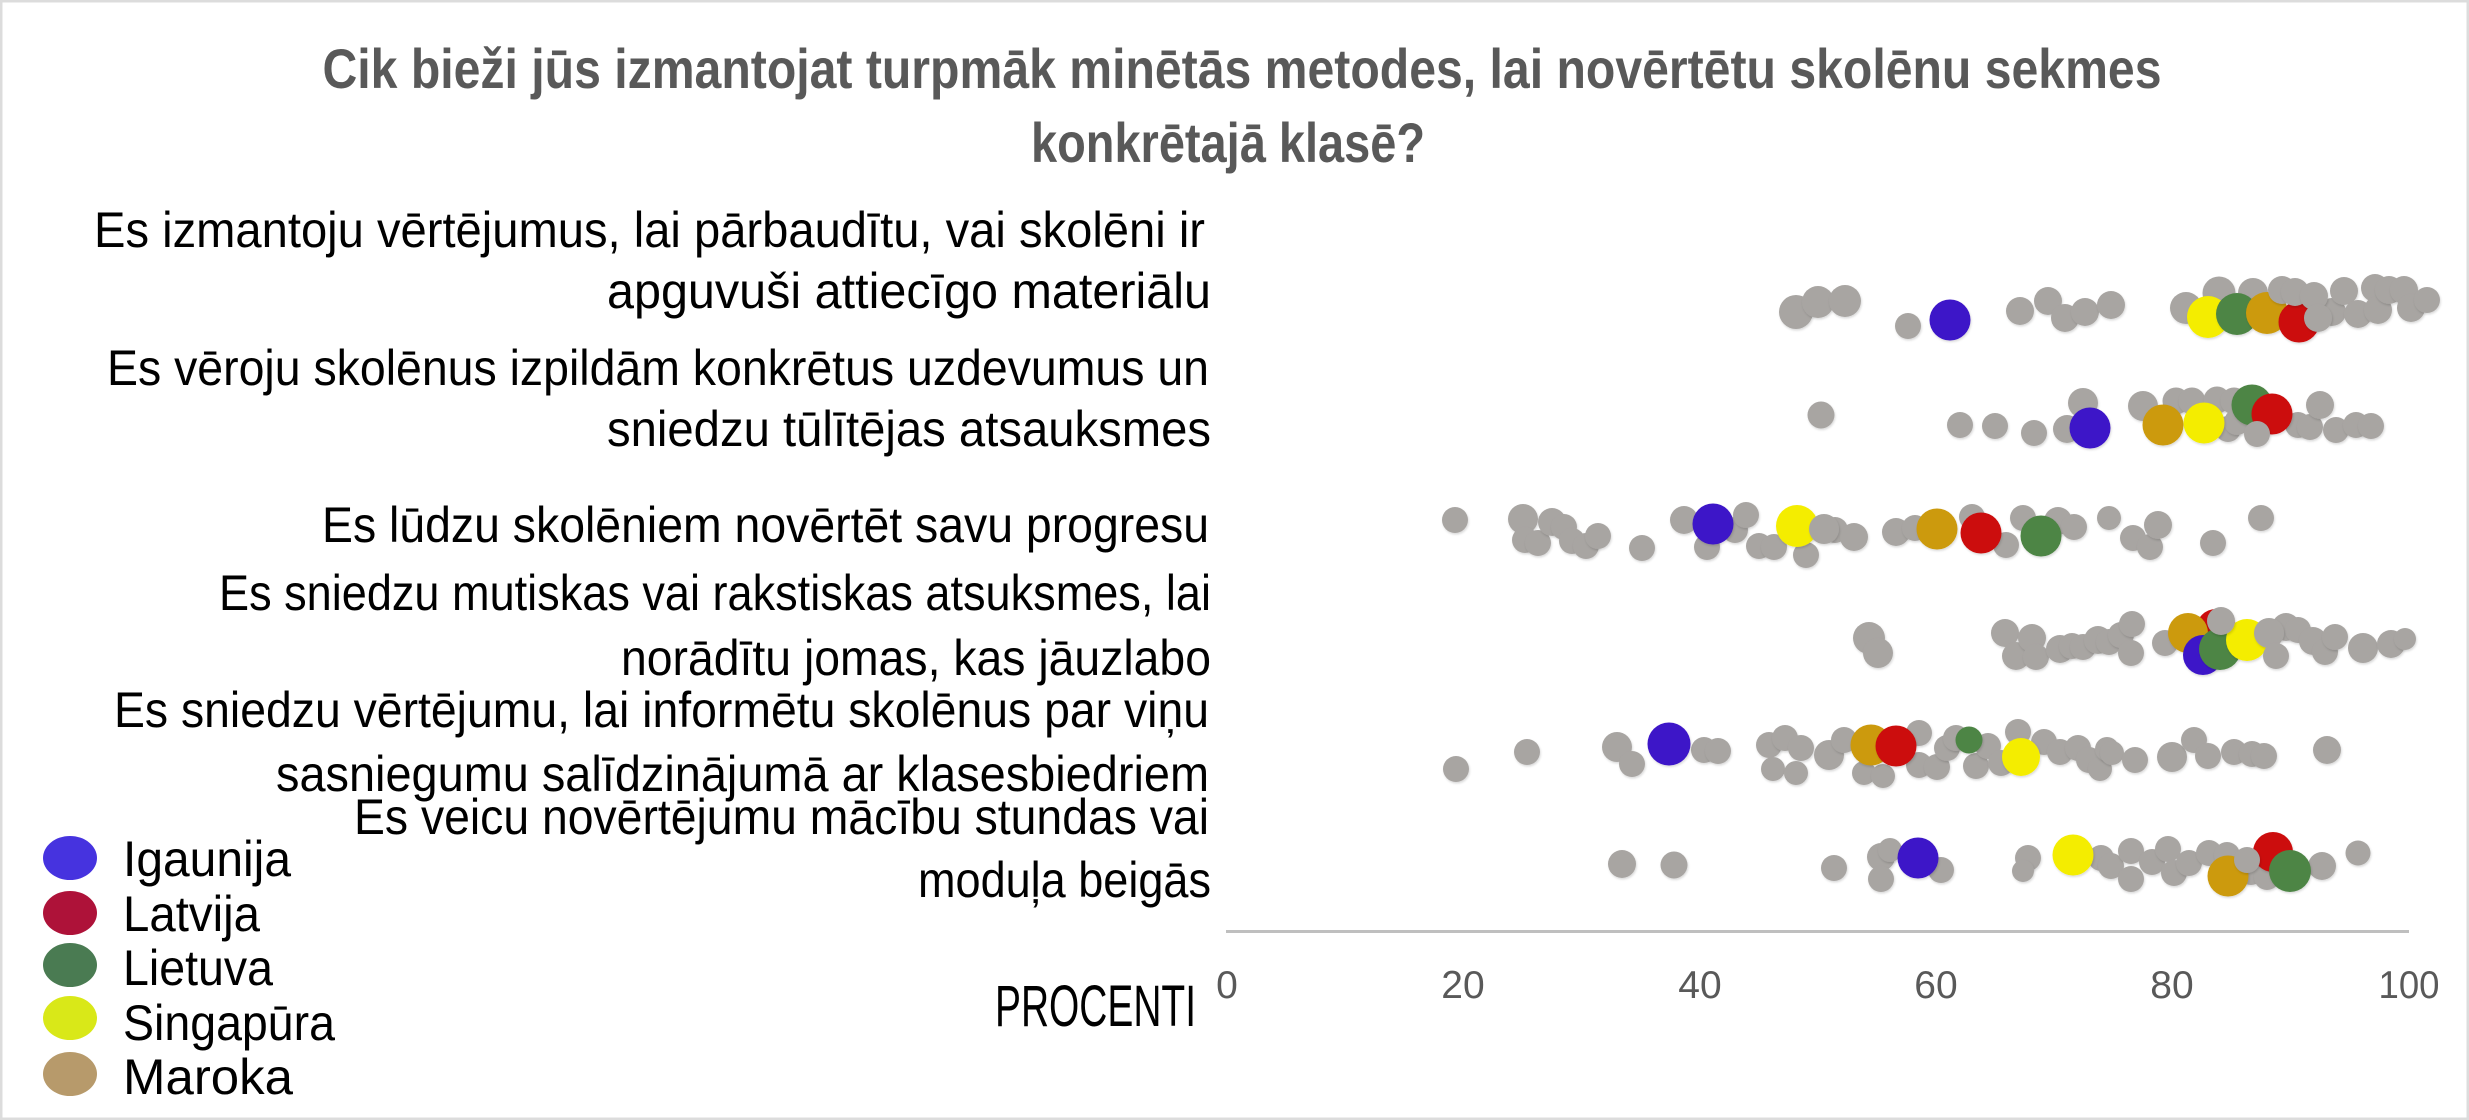 The width and height of the screenshot is (2469, 1120). Describe the element at coordinates (2171, 985) in the screenshot. I see `svg-text: 80` at that location.